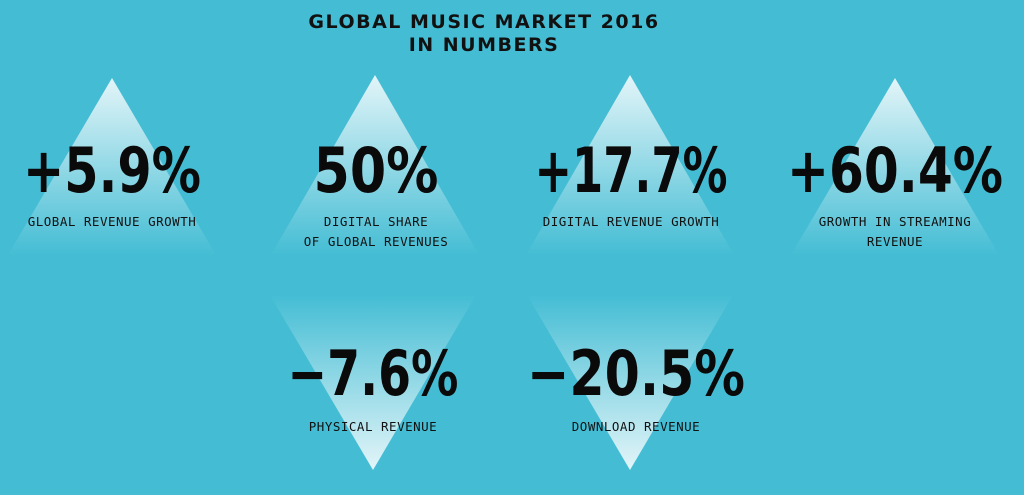 The height and width of the screenshot is (495, 1024). I want to click on stat-value: +17.7%, so click(631, 170).